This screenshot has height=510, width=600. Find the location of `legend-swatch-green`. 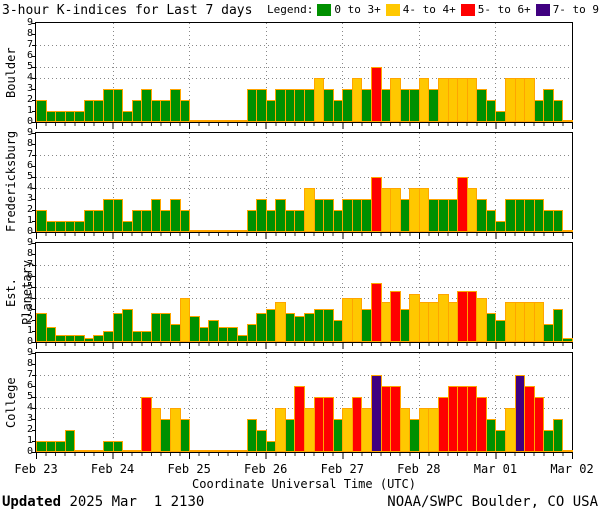

legend-swatch-green is located at coordinates (324, 9).